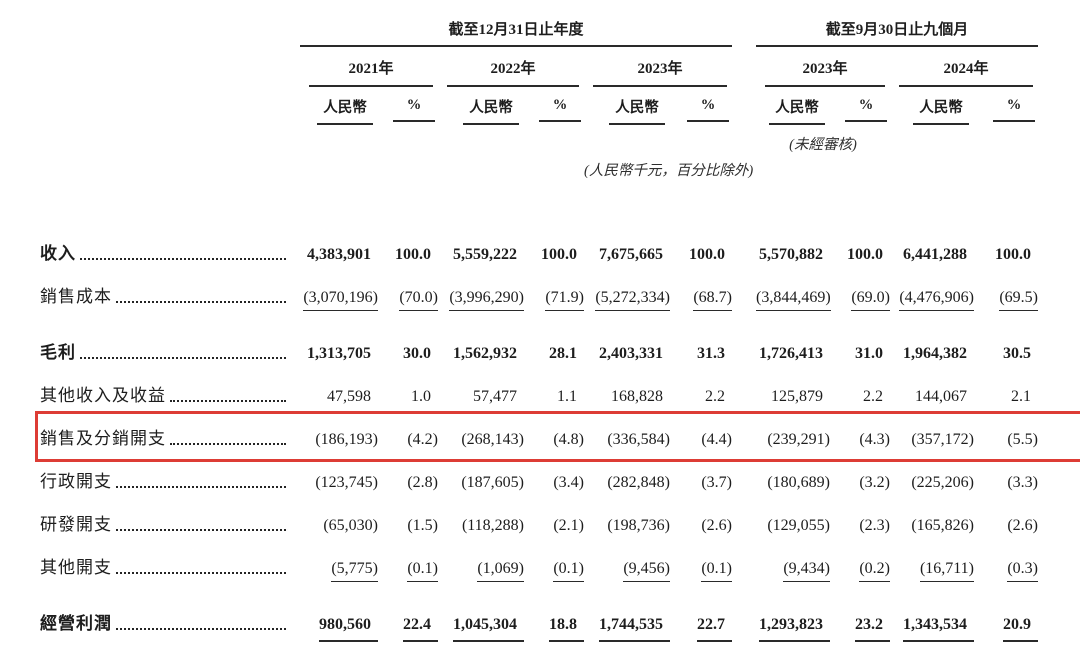  I want to click on cell-value: 5,559,222, so click(485, 254).